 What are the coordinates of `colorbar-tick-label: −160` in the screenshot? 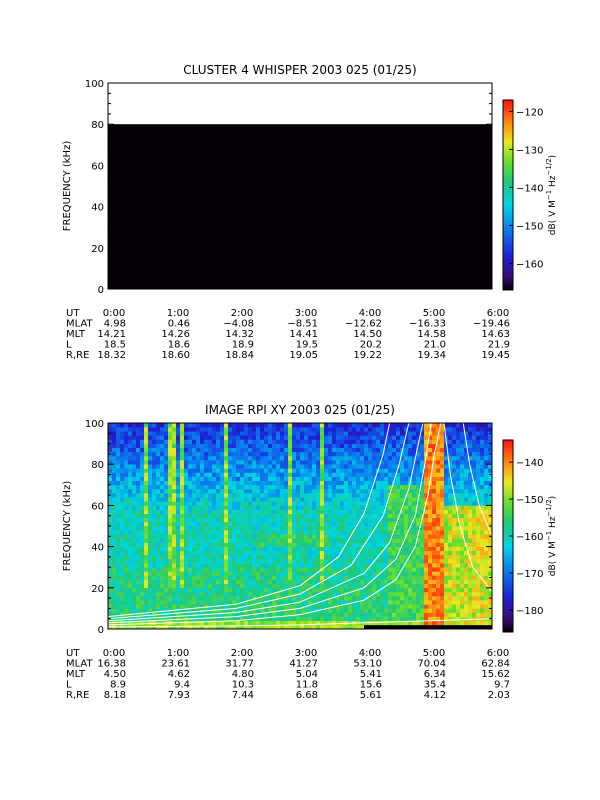 It's located at (529, 264).